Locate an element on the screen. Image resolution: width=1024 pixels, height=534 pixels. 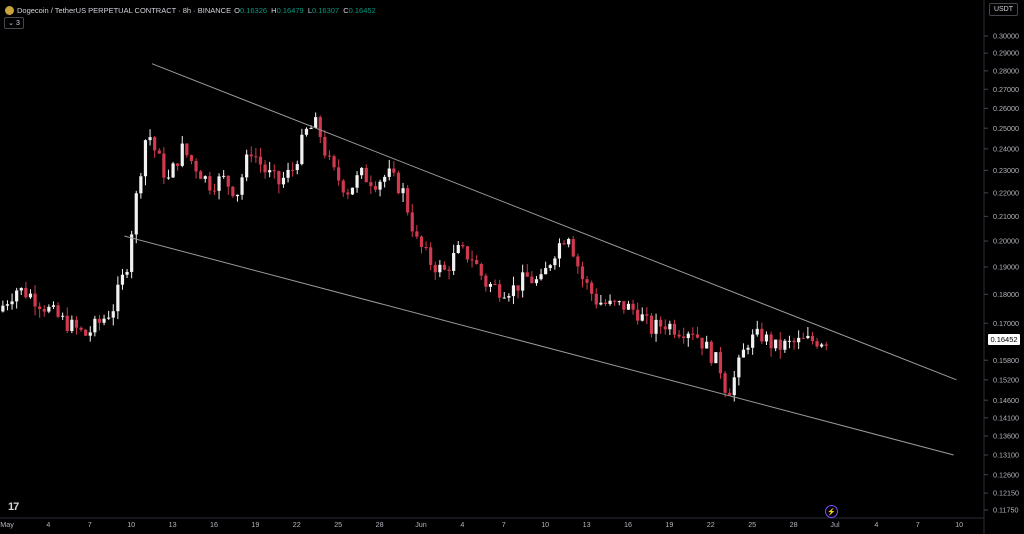
dogecoin-icon is located at coordinates (9, 10).